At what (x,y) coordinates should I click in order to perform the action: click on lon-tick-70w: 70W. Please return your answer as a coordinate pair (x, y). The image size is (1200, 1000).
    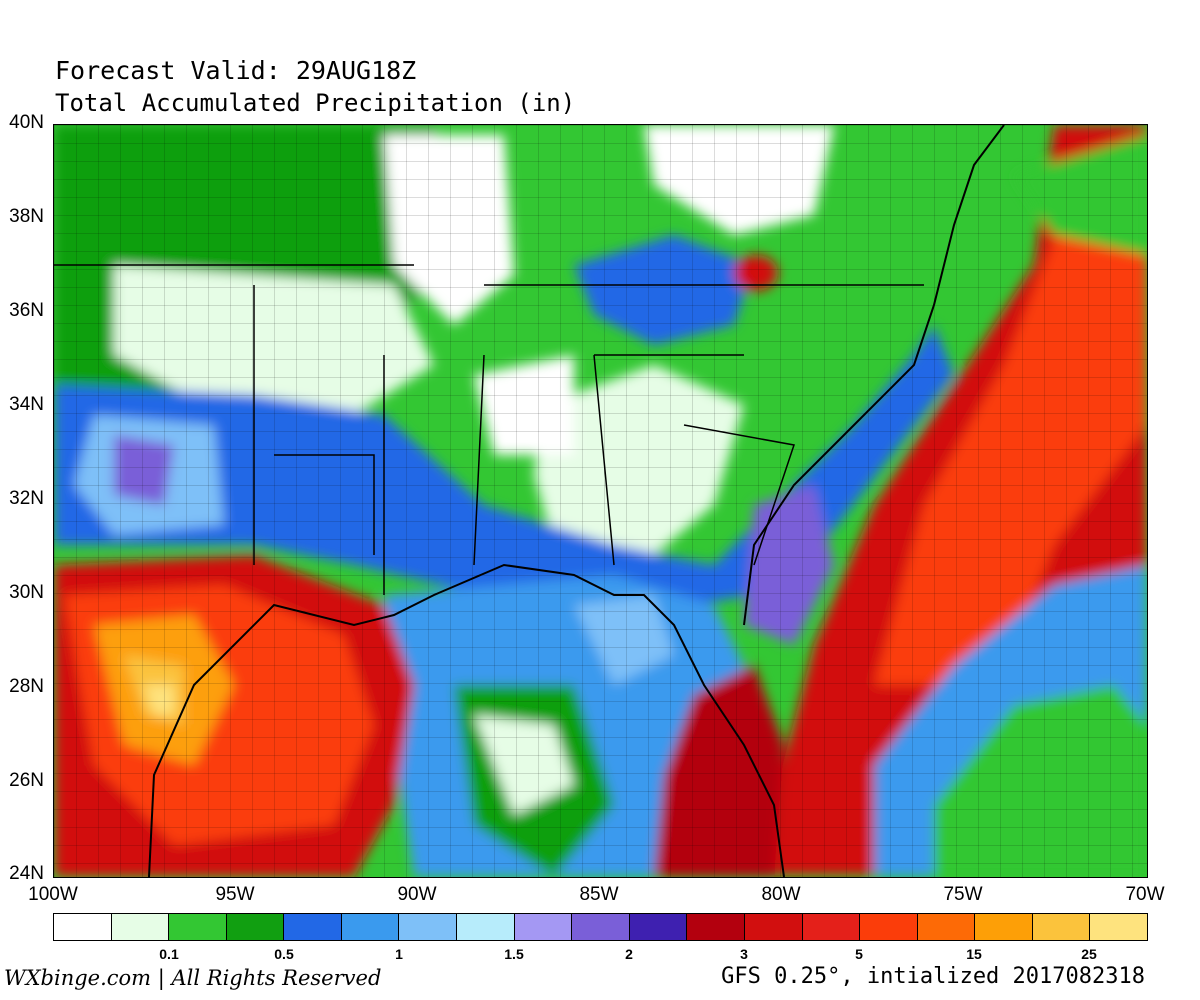
    Looking at the image, I should click on (1145, 894).